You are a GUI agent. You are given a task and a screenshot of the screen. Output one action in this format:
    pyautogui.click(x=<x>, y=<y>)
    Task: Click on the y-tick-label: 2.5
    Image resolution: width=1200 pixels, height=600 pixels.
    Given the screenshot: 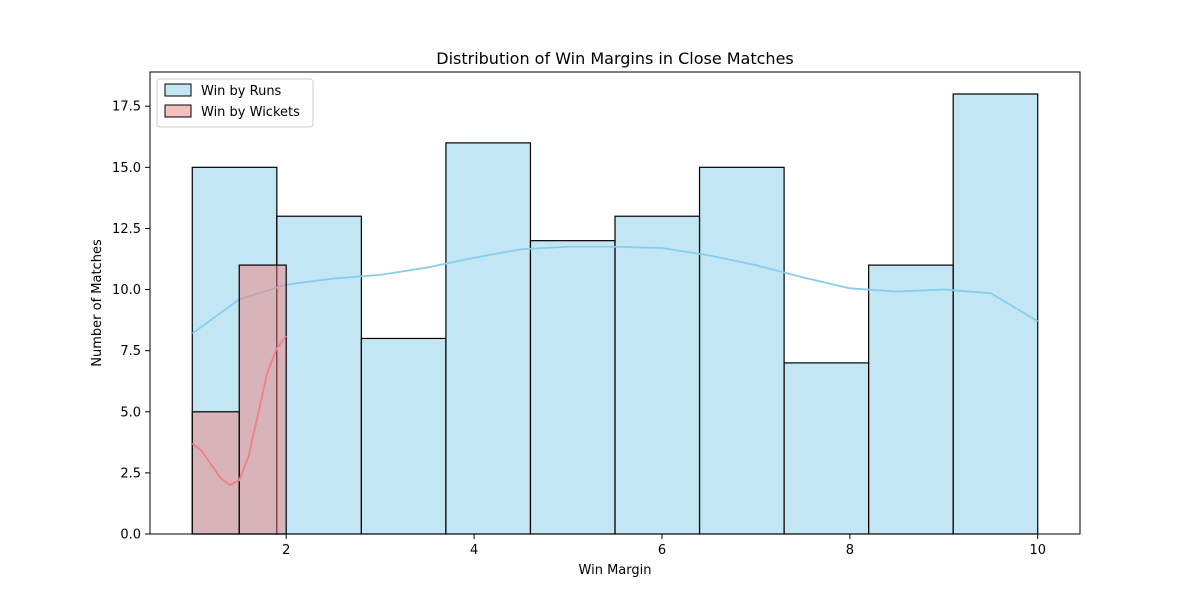 What is the action you would take?
    pyautogui.click(x=130, y=473)
    